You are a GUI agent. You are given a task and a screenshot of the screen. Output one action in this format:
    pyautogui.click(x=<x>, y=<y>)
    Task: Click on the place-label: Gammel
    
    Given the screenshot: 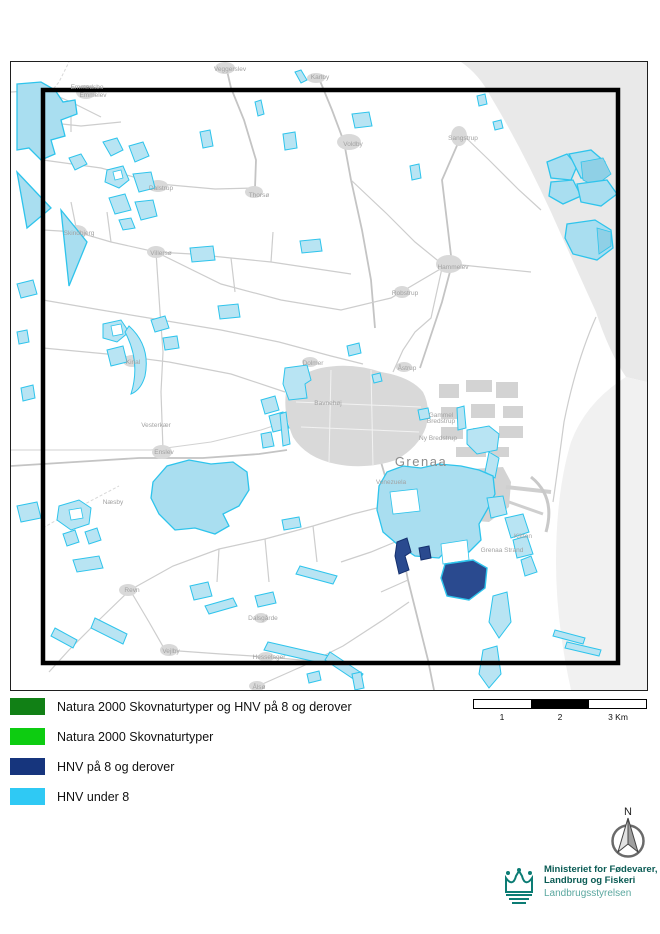 What is the action you would take?
    pyautogui.click(x=441, y=415)
    